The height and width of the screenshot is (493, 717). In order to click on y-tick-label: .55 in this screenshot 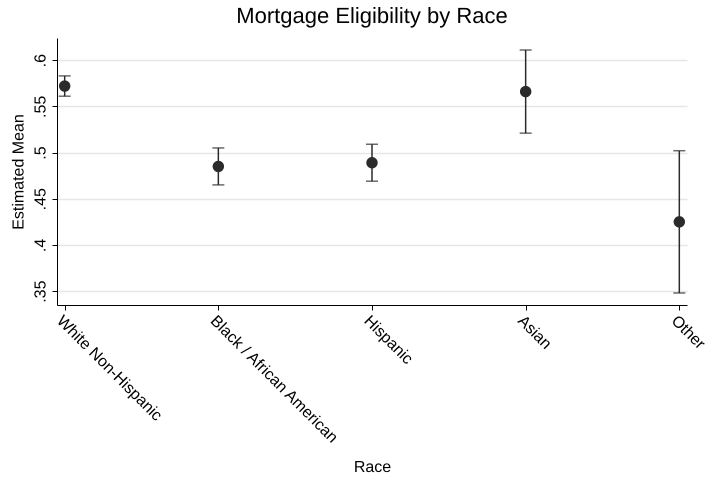, I will do `click(41, 107)`.